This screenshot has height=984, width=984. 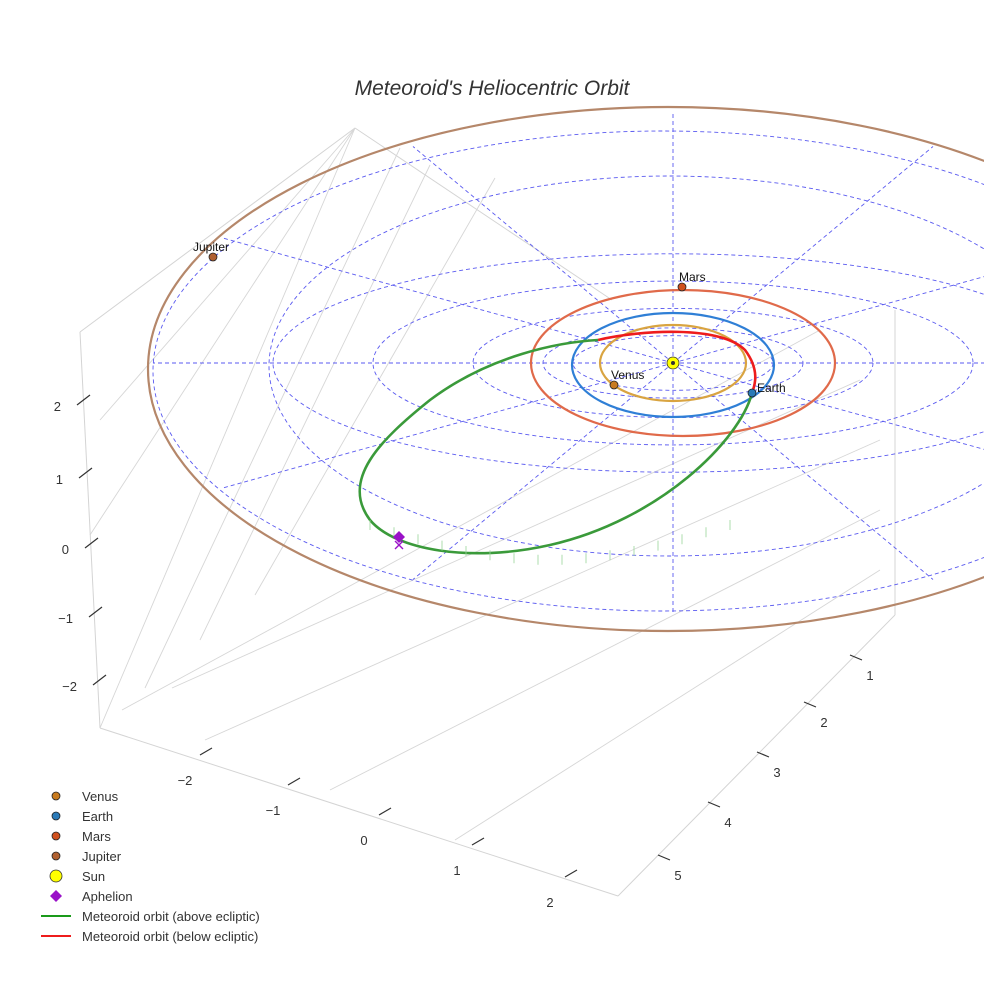 What do you see at coordinates (94, 876) in the screenshot?
I see `legend-label: Sun` at bounding box center [94, 876].